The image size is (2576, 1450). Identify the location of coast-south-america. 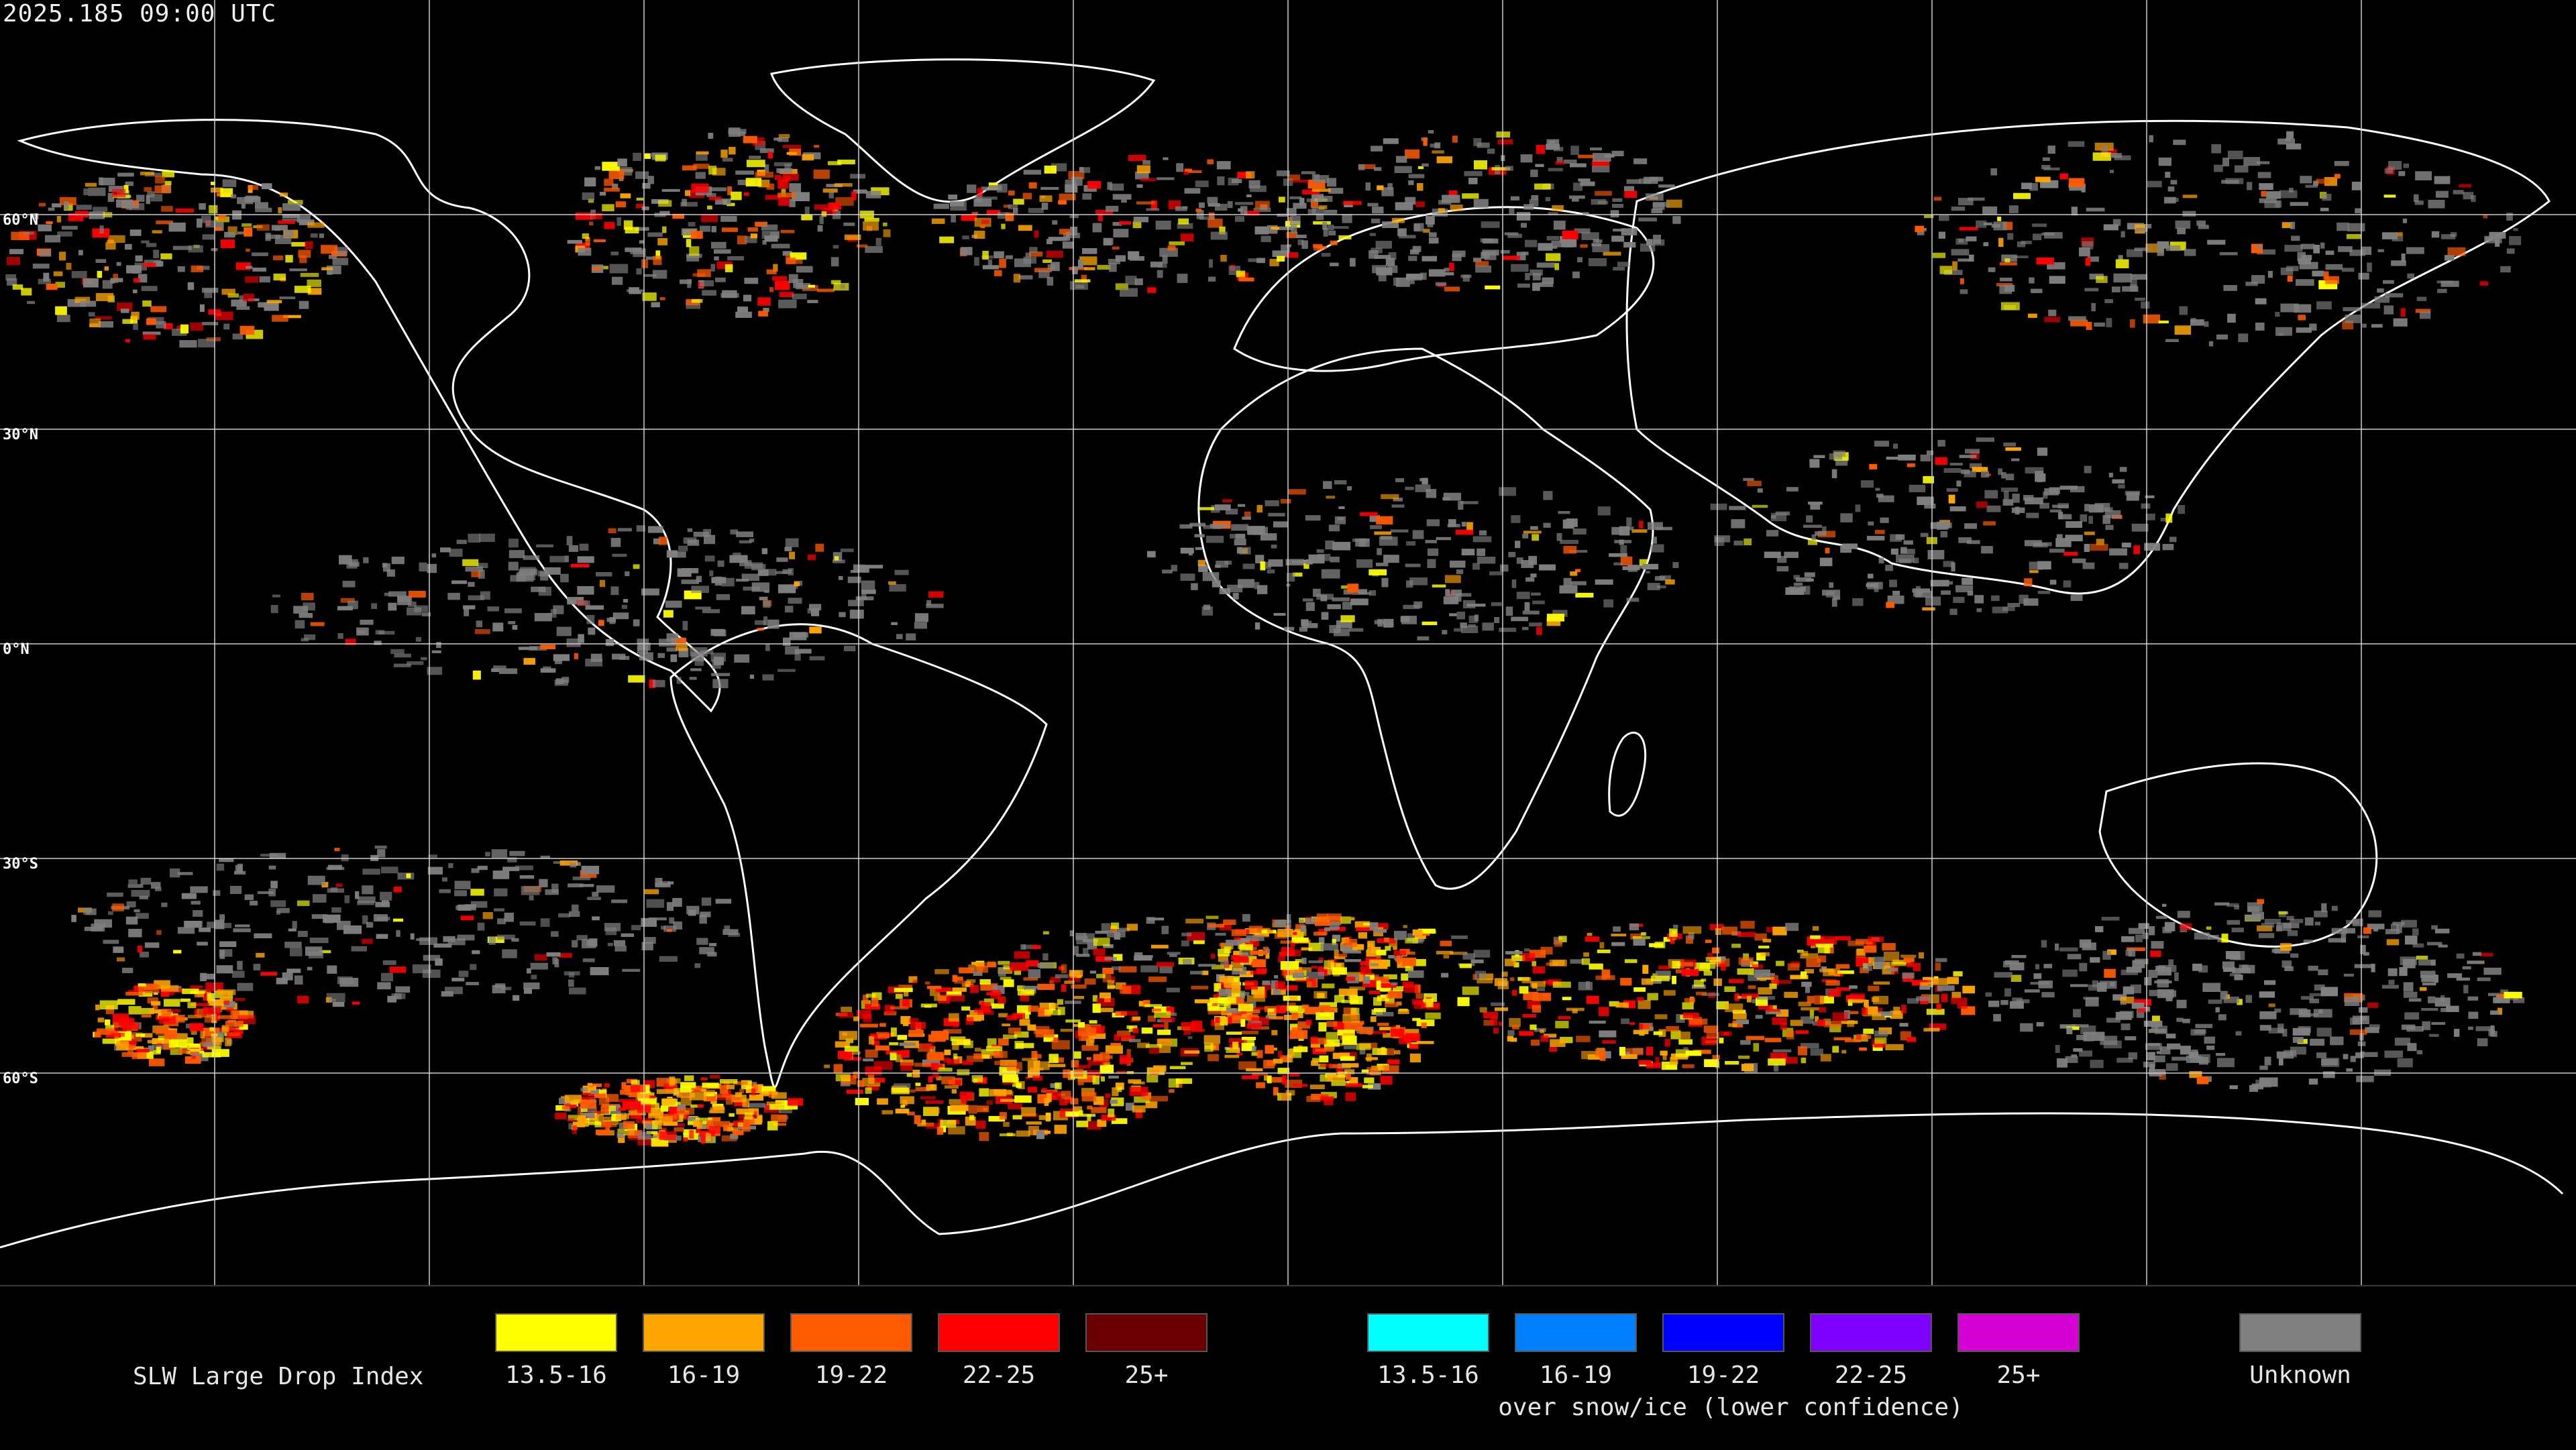
(858, 856).